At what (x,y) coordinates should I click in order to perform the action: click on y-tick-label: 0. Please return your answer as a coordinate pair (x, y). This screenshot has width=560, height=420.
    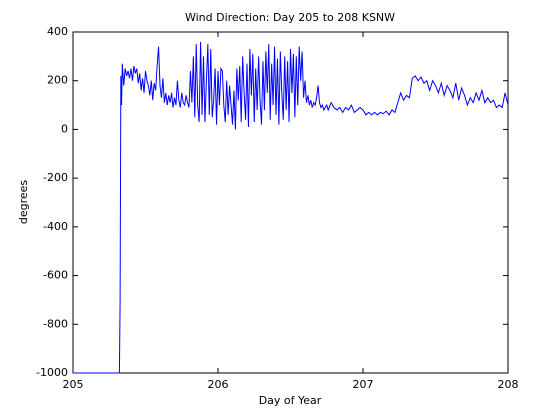
    Looking at the image, I should click on (64, 128).